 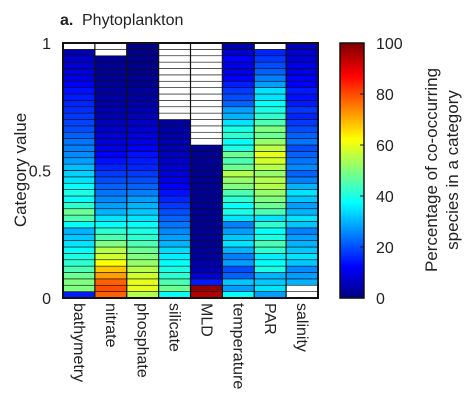 I want to click on y-tick-label: 0, so click(x=46, y=299).